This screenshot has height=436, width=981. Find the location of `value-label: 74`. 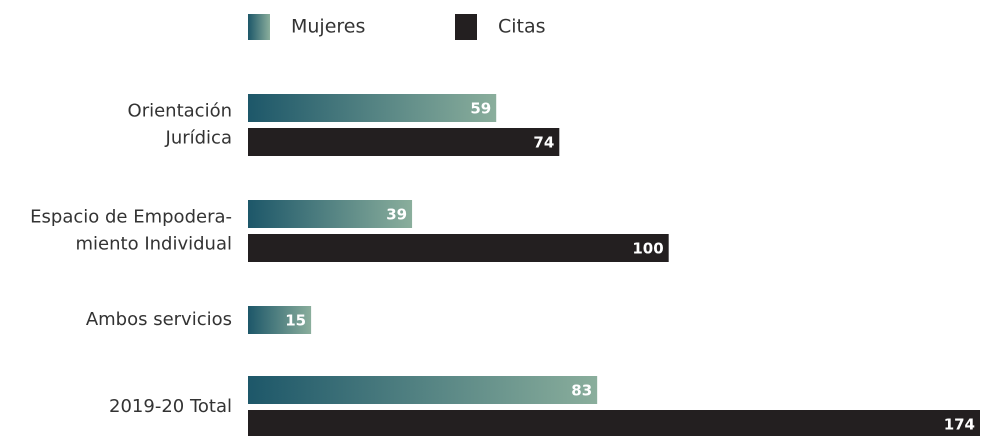

value-label: 74 is located at coordinates (543, 143).